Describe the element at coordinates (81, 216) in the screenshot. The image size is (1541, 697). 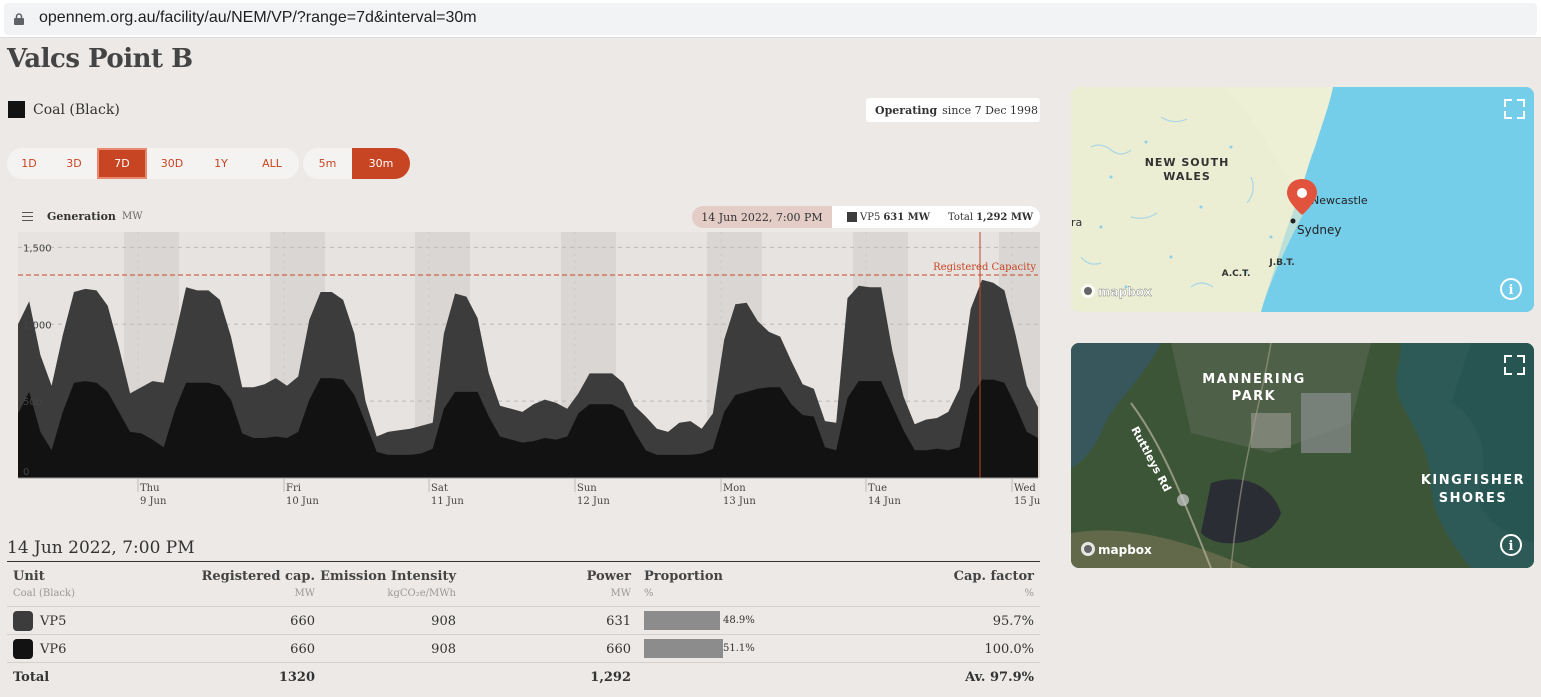
I see `chart-title: Generation` at that location.